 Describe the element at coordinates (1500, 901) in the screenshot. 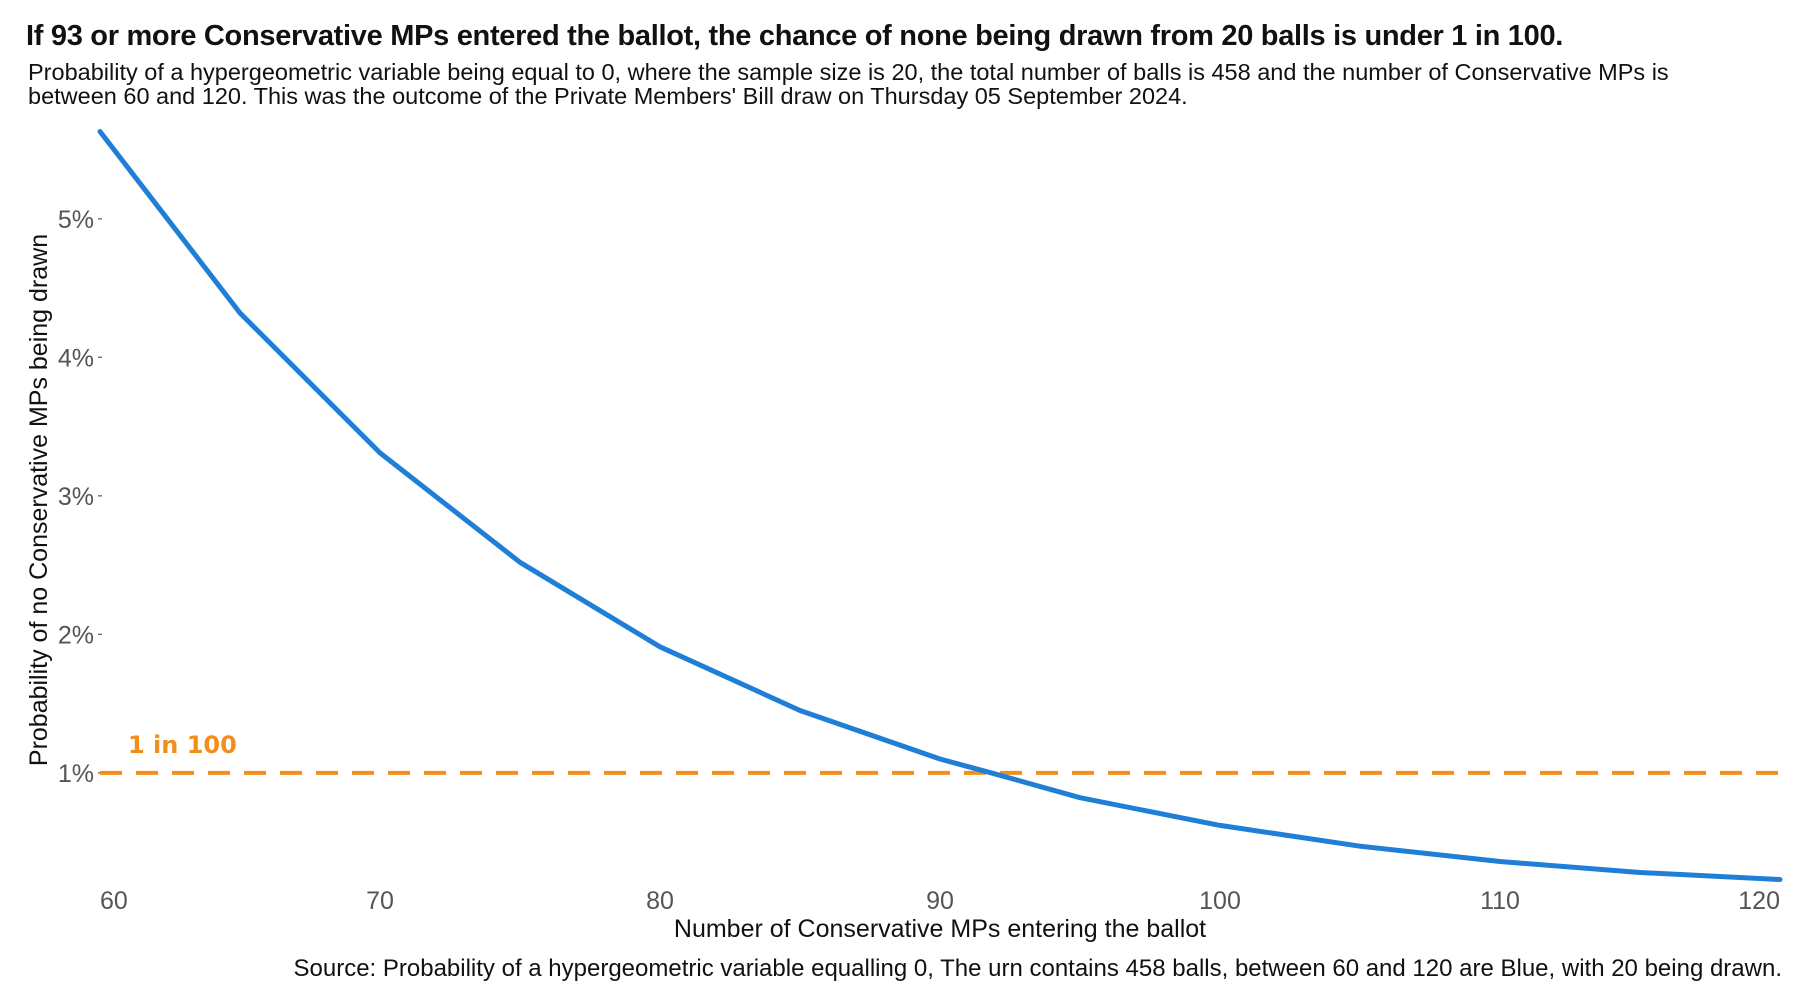

I see `x-tick-label: 110` at that location.